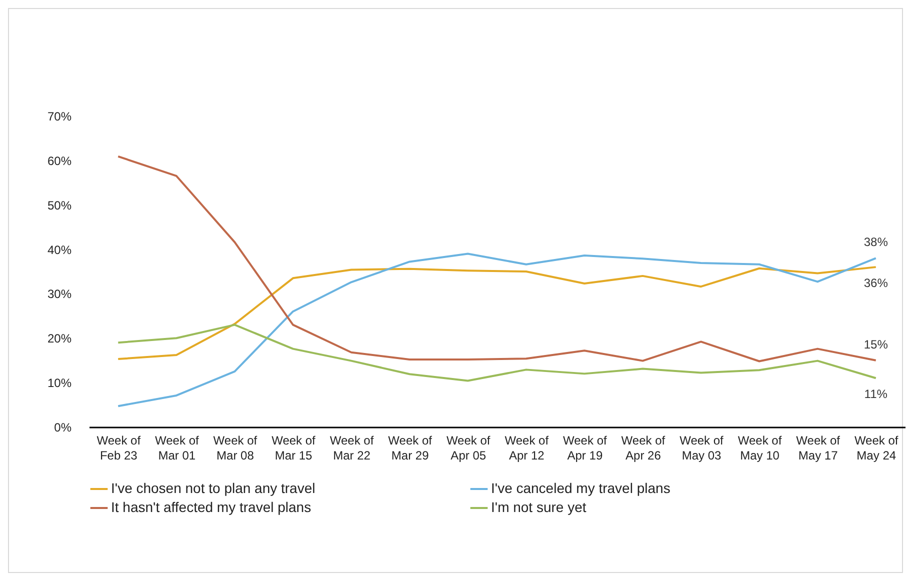 The height and width of the screenshot is (581, 911). I want to click on x-tick-label: Week of May 03, so click(702, 448).